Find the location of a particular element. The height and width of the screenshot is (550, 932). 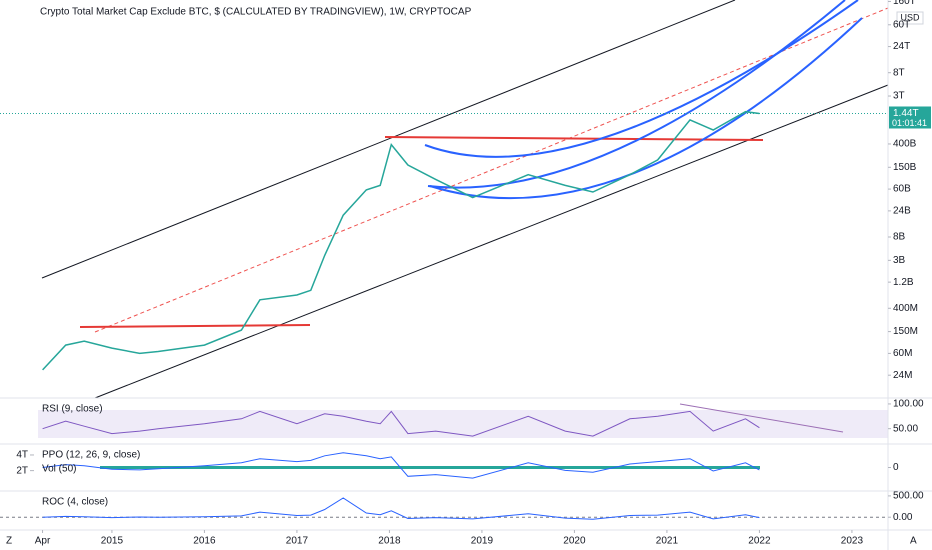

y-tick-label: 8T is located at coordinates (899, 72).